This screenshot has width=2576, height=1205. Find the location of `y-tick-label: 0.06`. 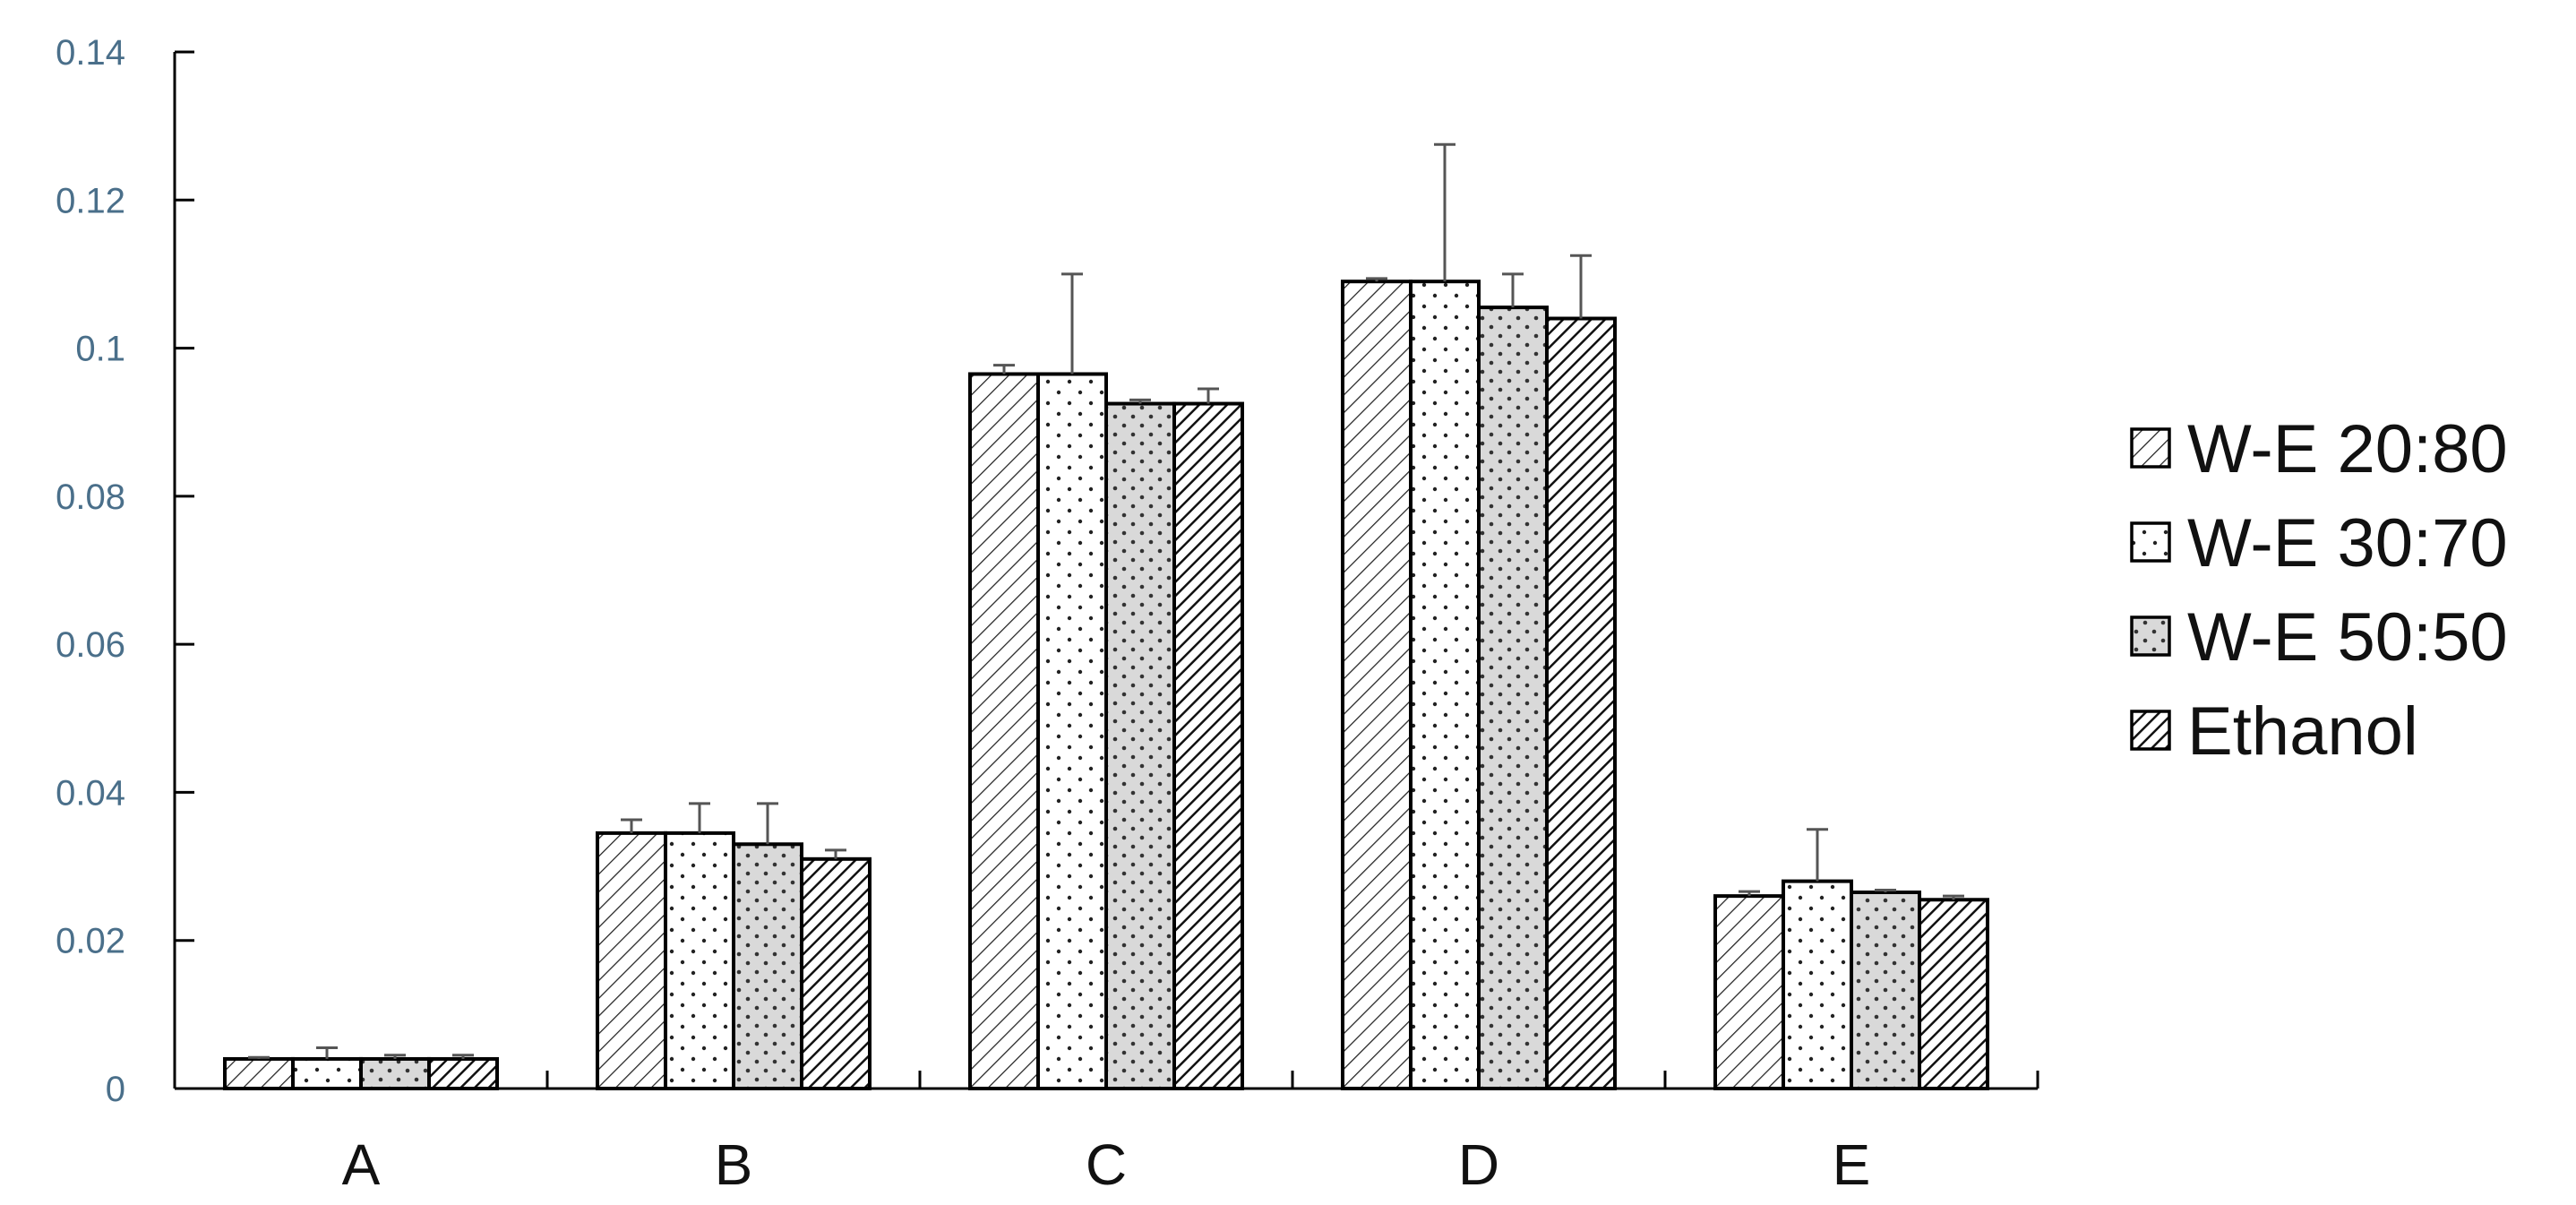

y-tick-label: 0.06 is located at coordinates (90, 645).